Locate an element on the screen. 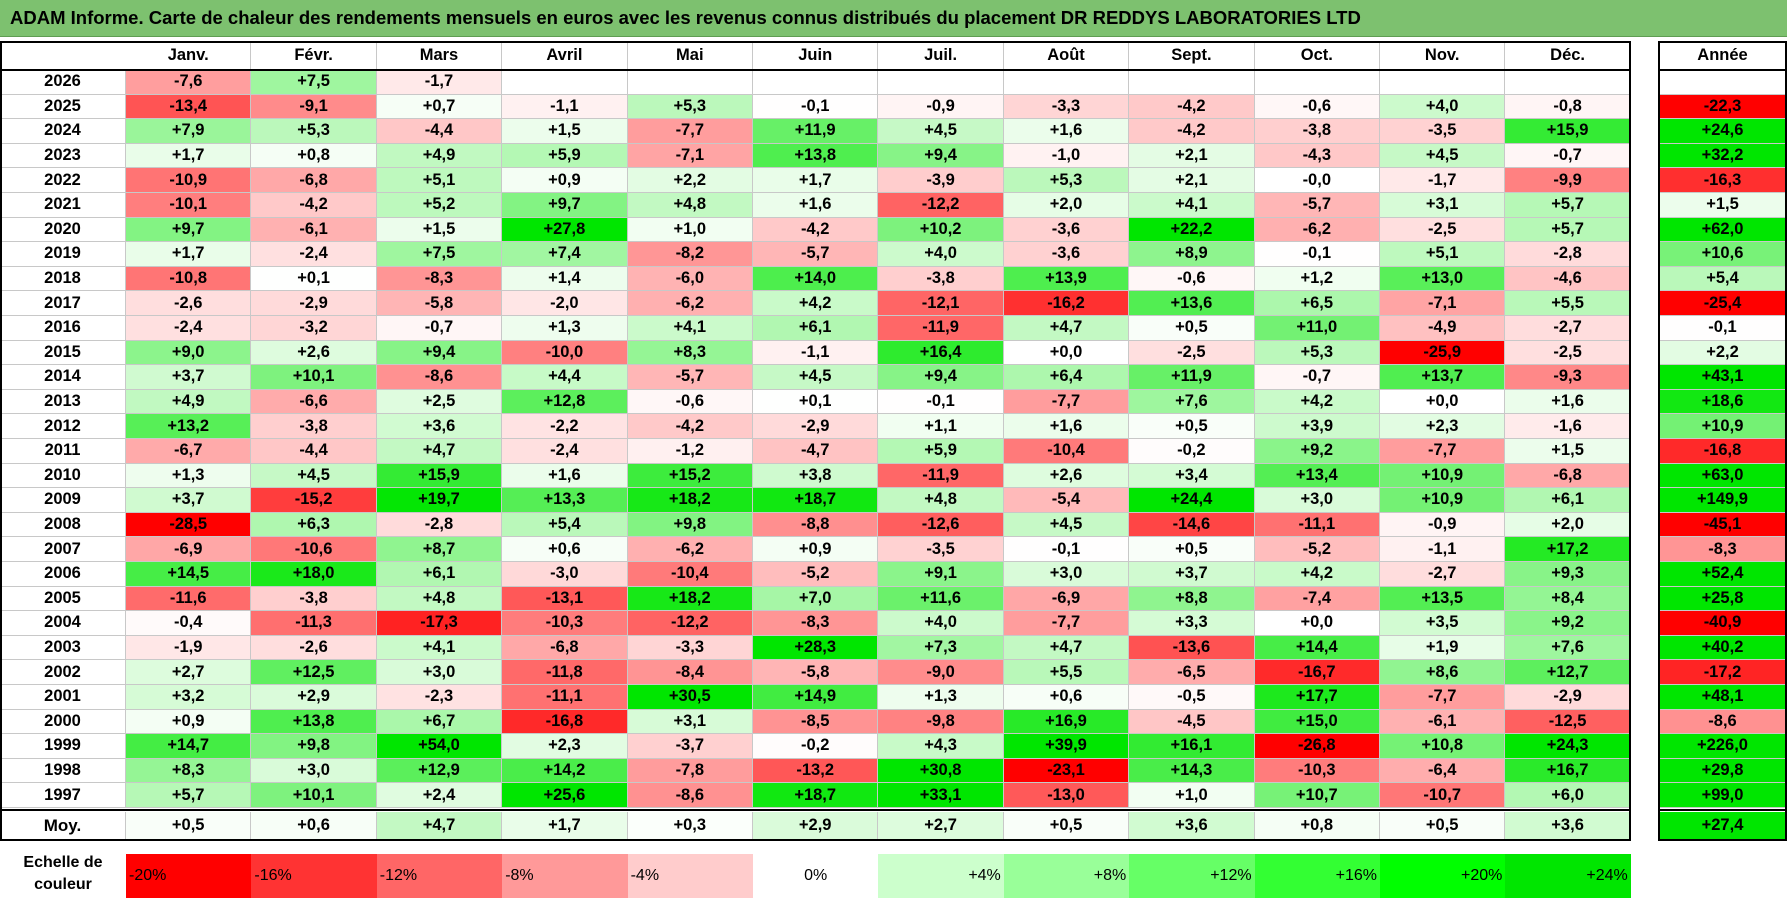 The image size is (1787, 912). heatmap-cell: +5,9 is located at coordinates (941, 451).